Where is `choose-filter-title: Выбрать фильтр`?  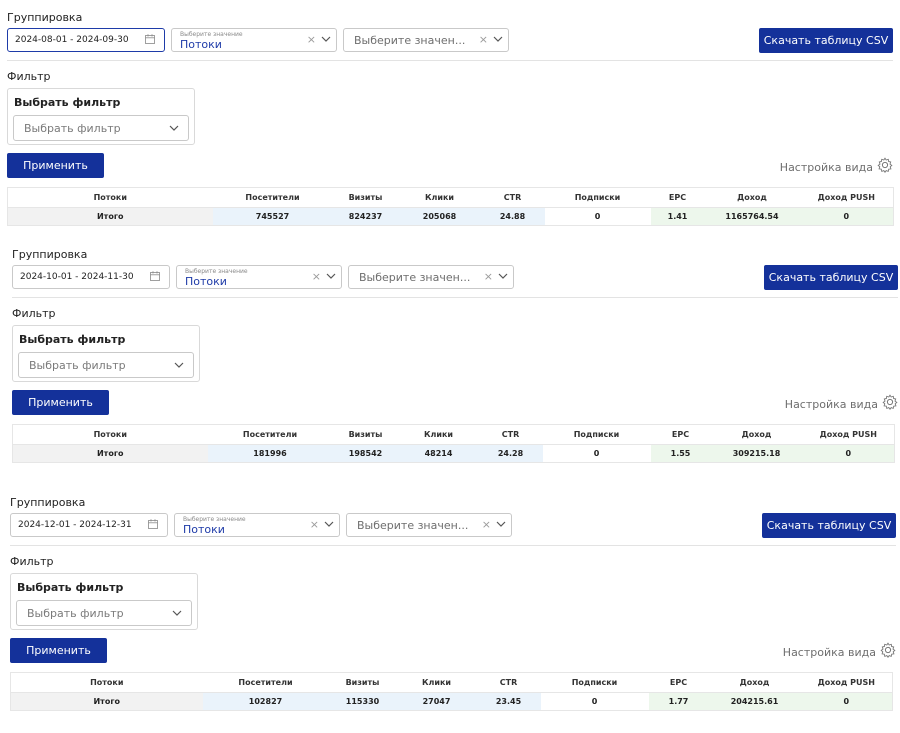 choose-filter-title: Выбрать фильтр is located at coordinates (72, 339).